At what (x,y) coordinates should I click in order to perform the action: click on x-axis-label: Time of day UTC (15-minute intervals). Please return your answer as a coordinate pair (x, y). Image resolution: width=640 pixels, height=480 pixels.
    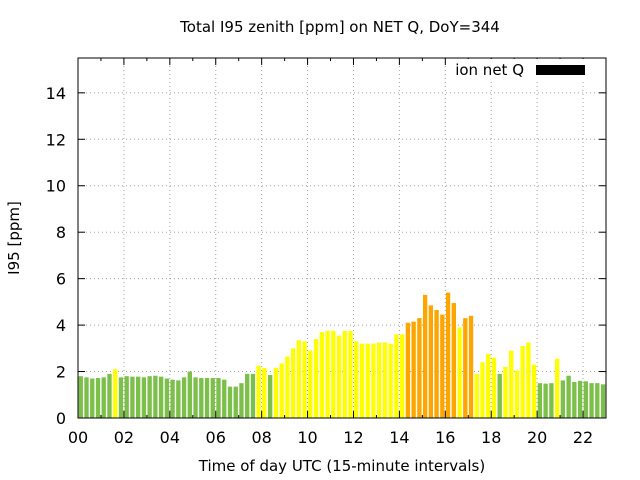
    Looking at the image, I should click on (341, 466).